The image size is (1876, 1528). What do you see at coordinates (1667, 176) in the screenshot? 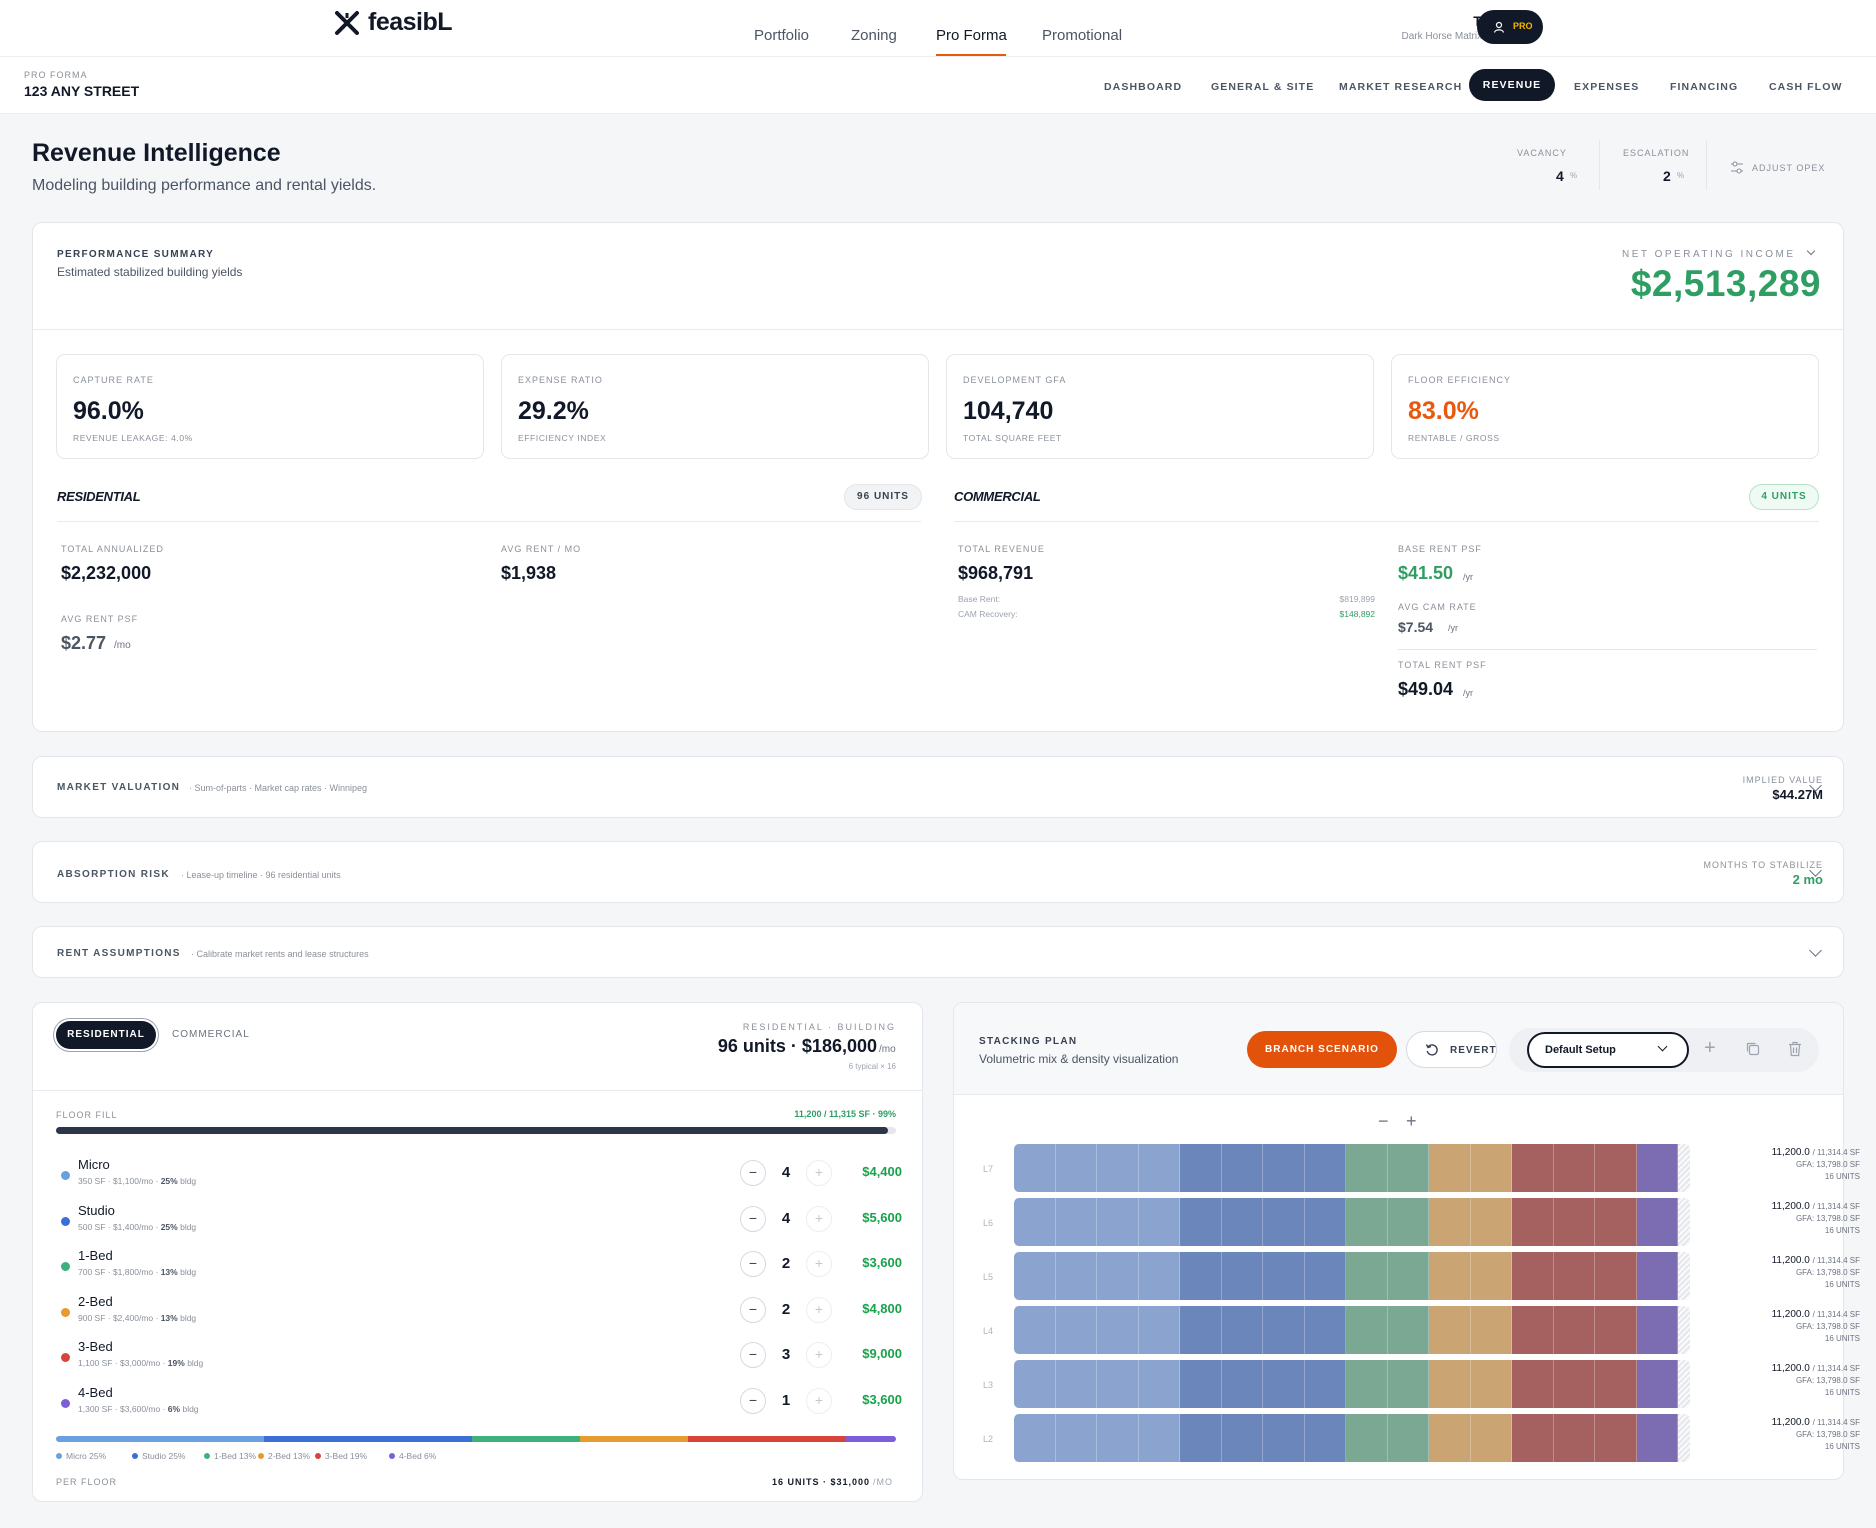
I see `escalation-input: 2` at bounding box center [1667, 176].